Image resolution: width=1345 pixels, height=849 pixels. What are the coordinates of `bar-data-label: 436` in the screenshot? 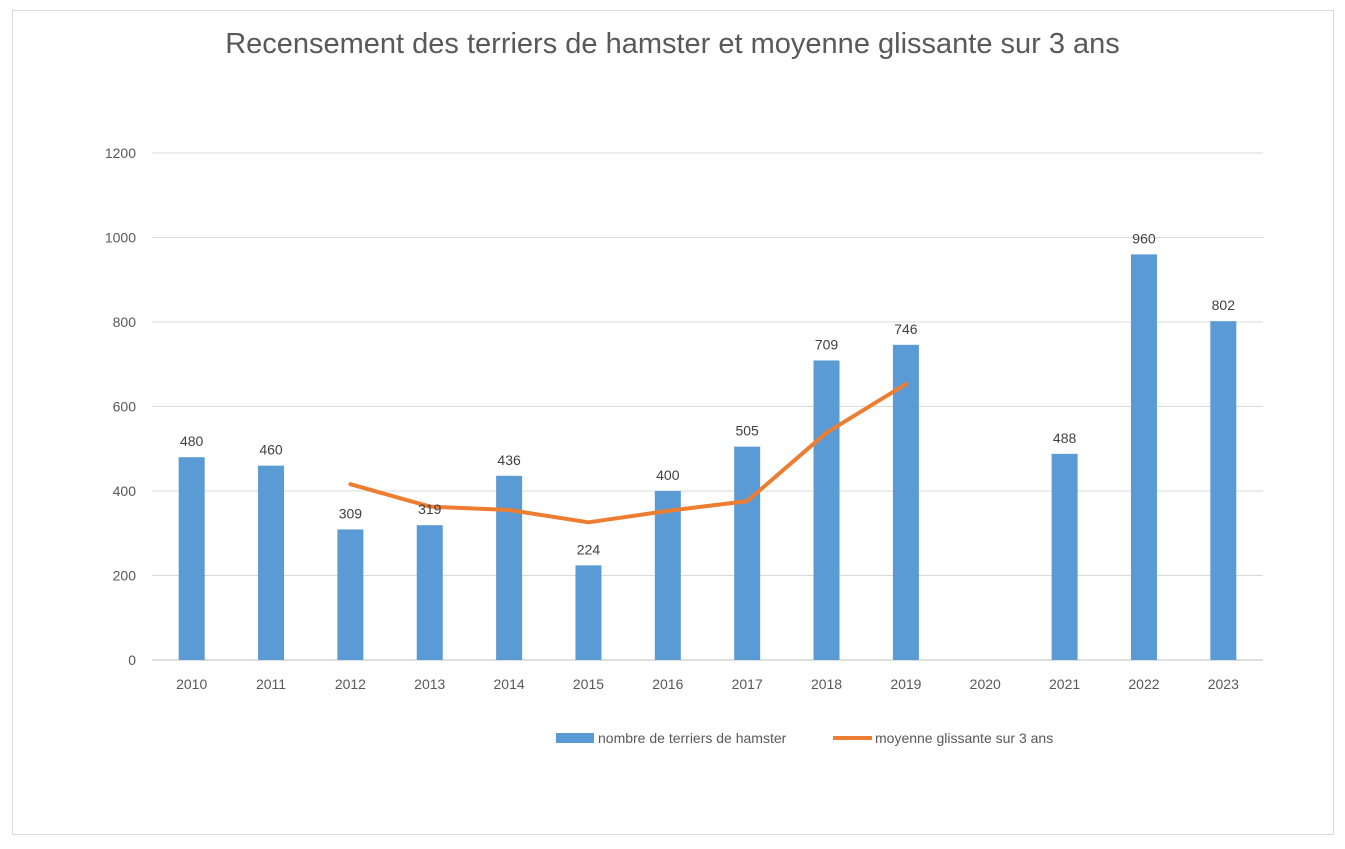 It's located at (509, 460).